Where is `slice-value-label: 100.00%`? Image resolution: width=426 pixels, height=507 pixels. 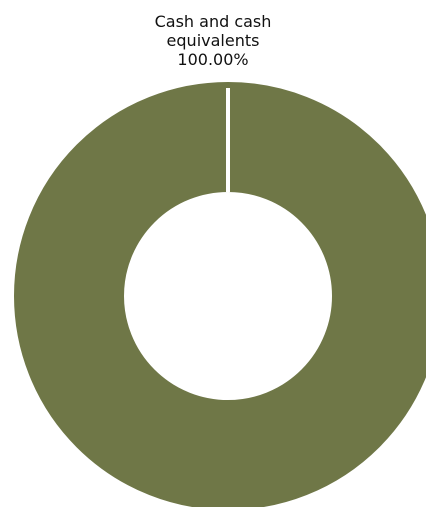 slice-value-label: 100.00% is located at coordinates (213, 59).